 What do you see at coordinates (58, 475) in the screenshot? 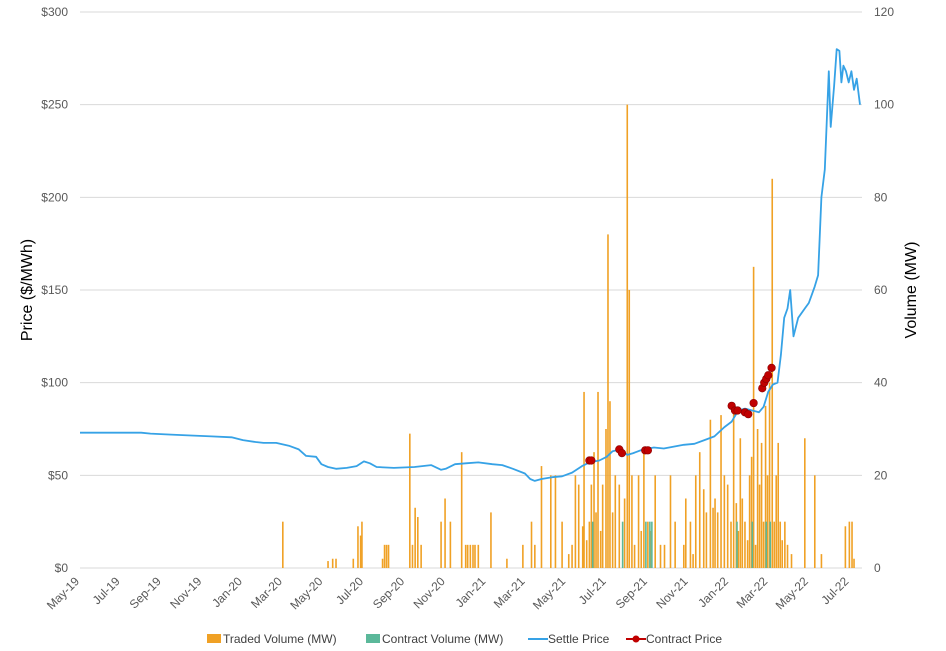
I see `y-left-tick-label: $50` at bounding box center [58, 475].